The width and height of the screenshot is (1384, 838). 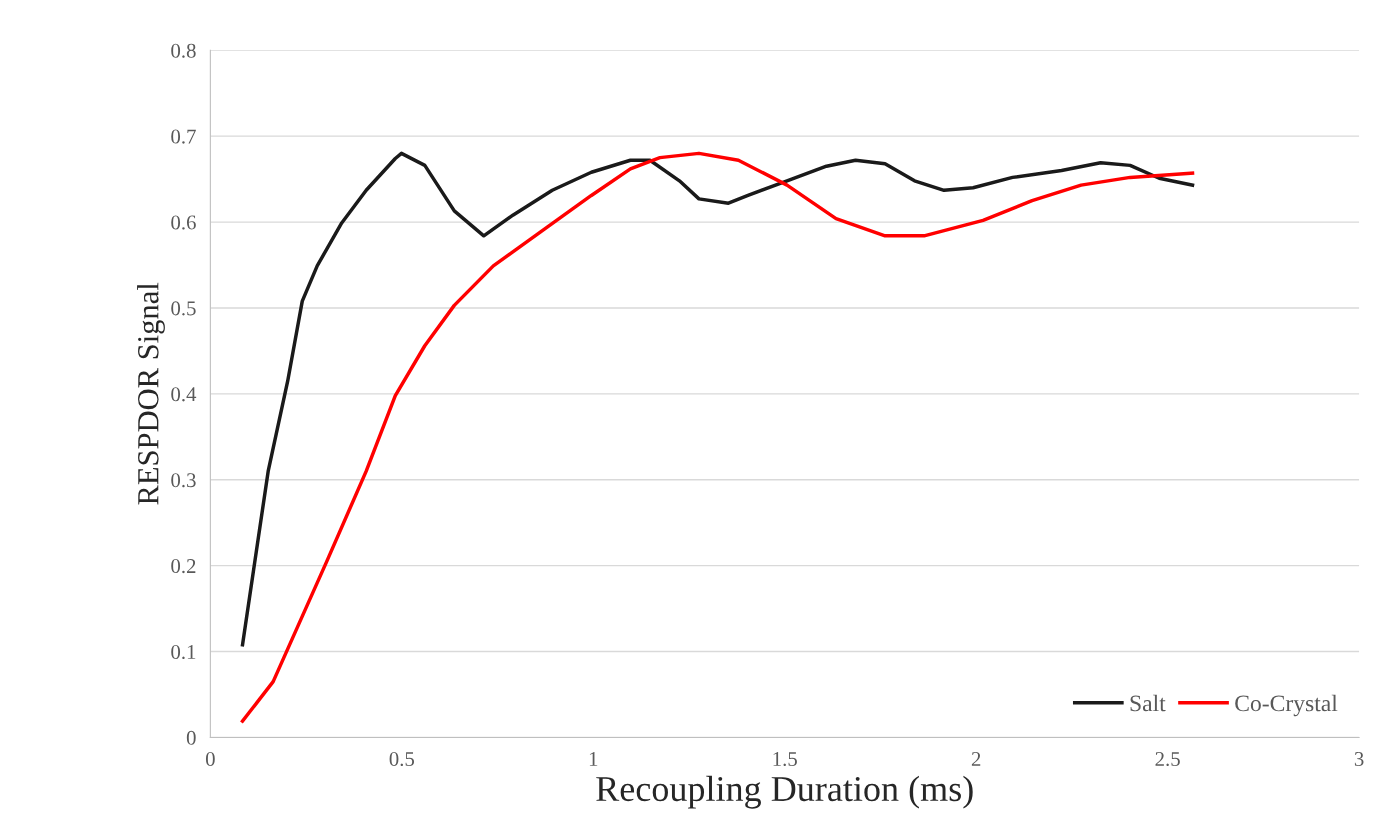 What do you see at coordinates (183, 308) in the screenshot?
I see `y-tick-label: 0.5` at bounding box center [183, 308].